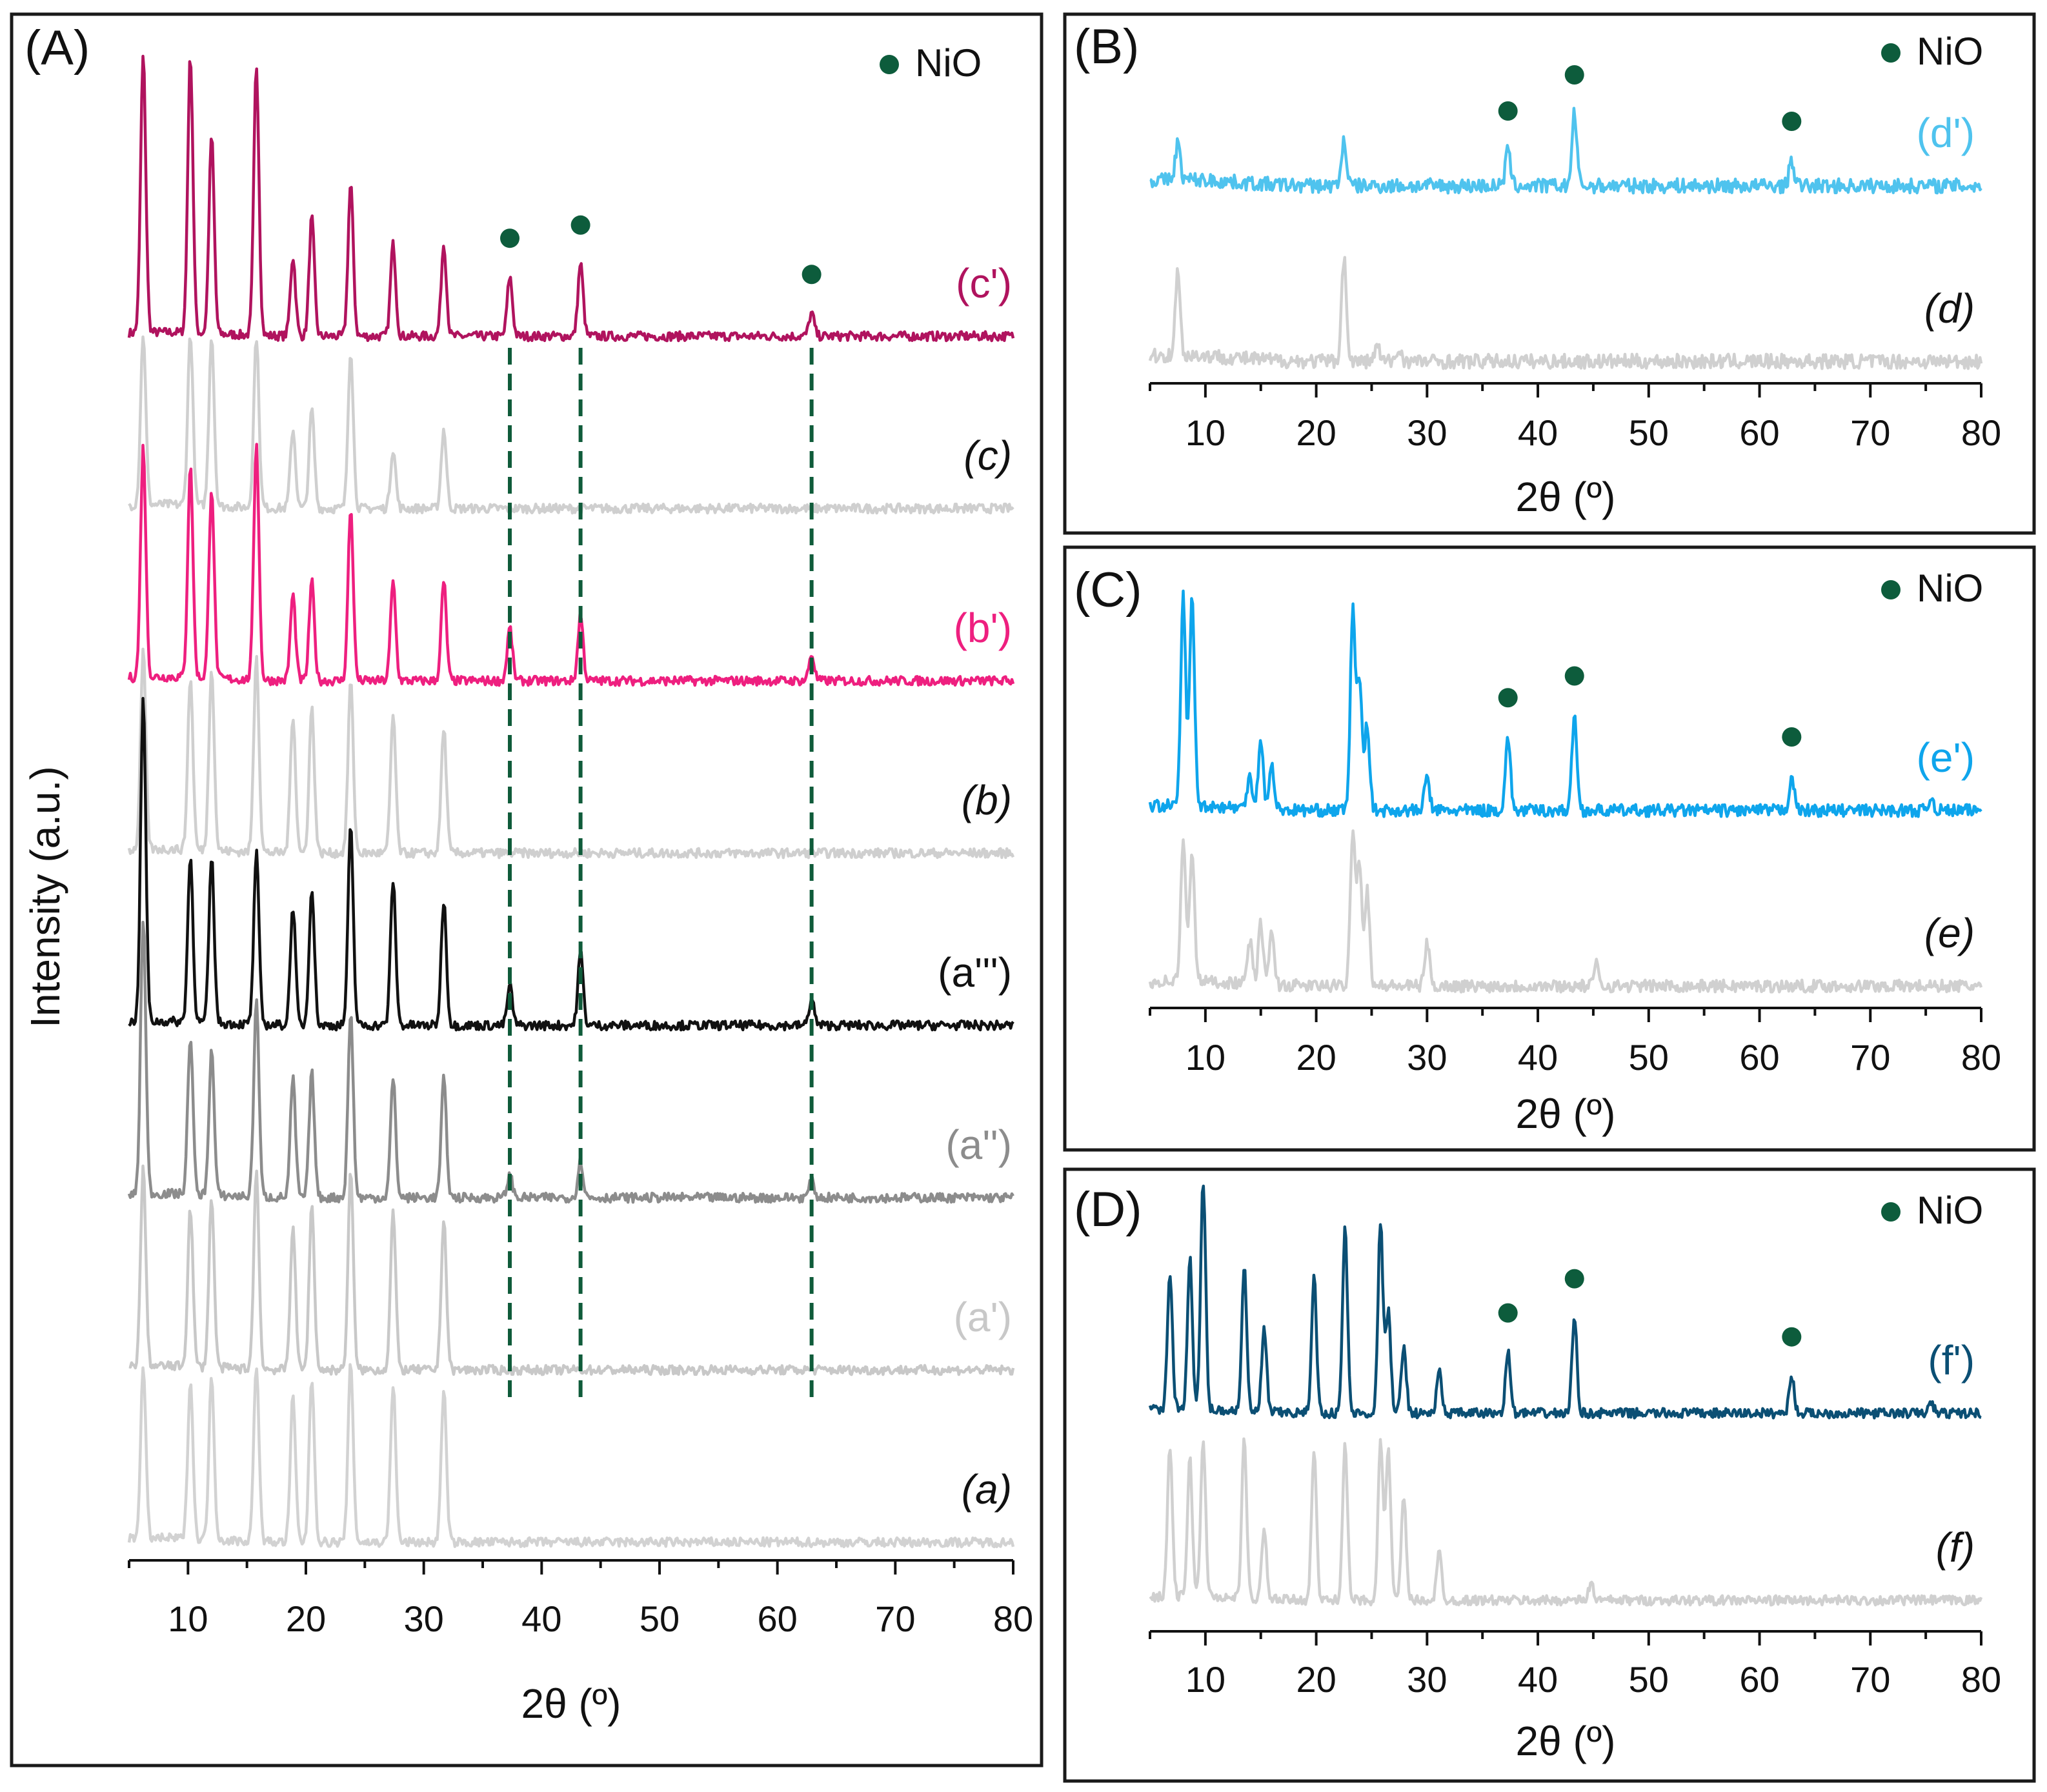 Image resolution: width=2047 pixels, height=1792 pixels. Describe the element at coordinates (984, 283) in the screenshot. I see `series-label: (c')` at that location.